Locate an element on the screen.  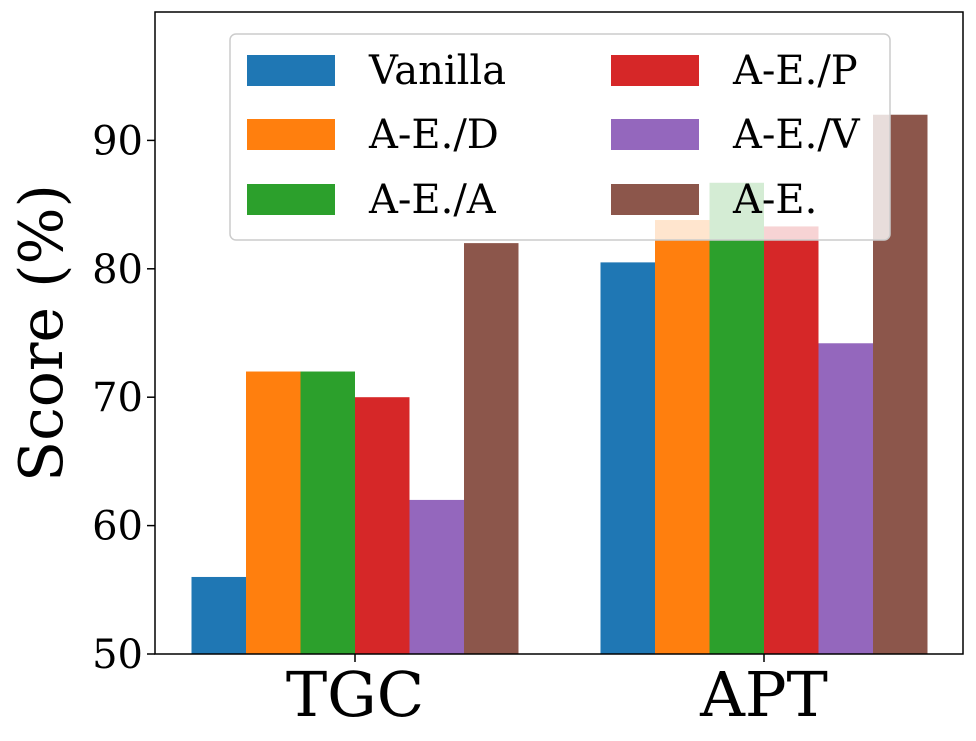
bar-tgc-vanilla is located at coordinates (218, 615).